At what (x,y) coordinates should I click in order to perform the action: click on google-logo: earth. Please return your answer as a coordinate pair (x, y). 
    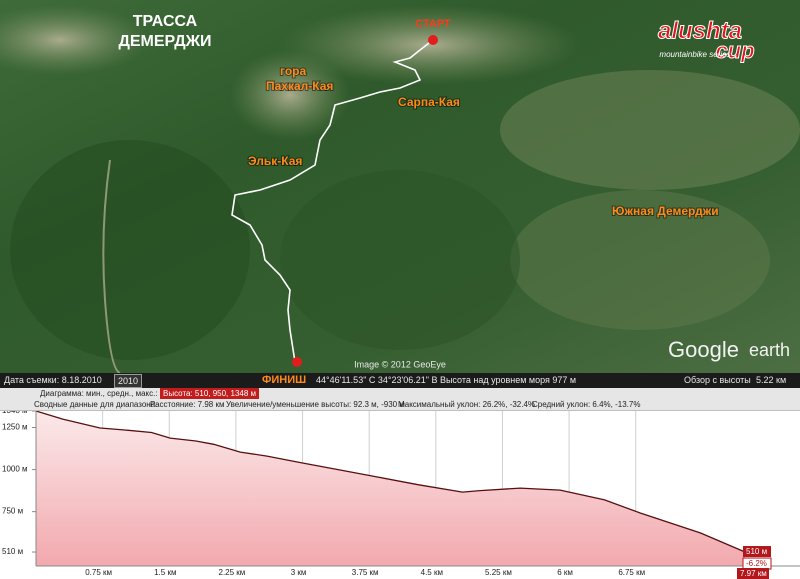
    Looking at the image, I should click on (769, 350).